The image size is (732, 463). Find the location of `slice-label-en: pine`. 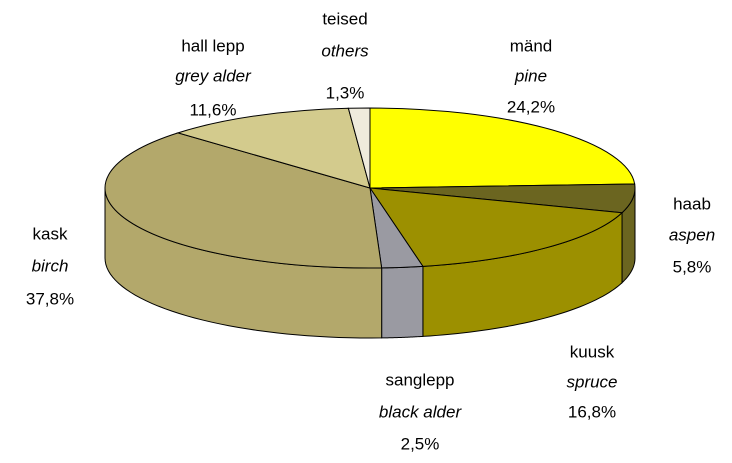

slice-label-en: pine is located at coordinates (530, 75).